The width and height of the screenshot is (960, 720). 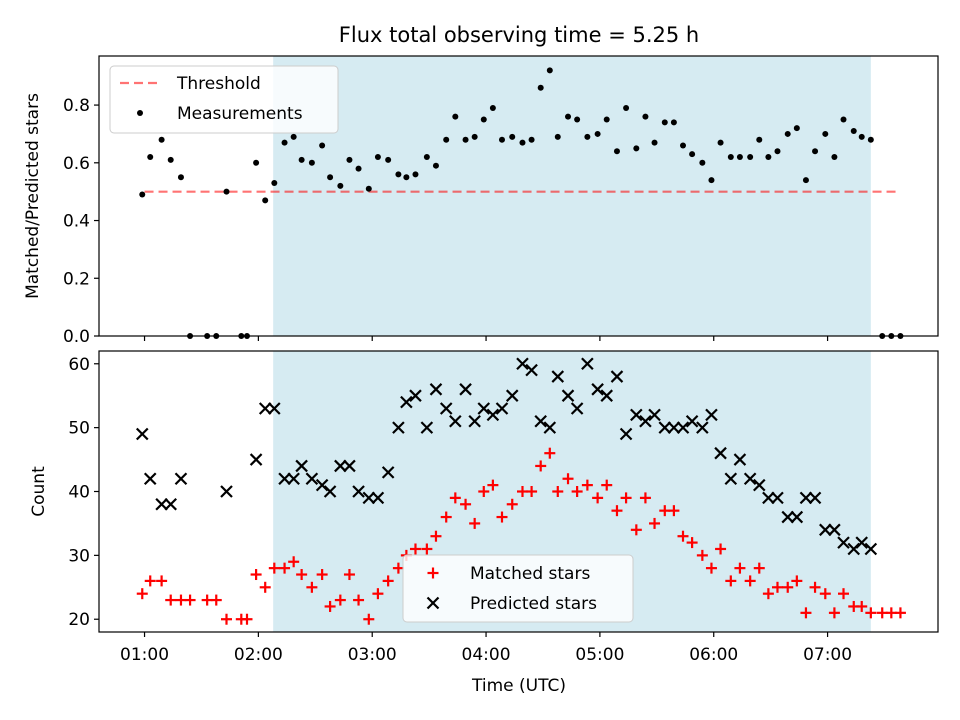 I want to click on x-tick-label: 04:00, so click(x=486, y=655).